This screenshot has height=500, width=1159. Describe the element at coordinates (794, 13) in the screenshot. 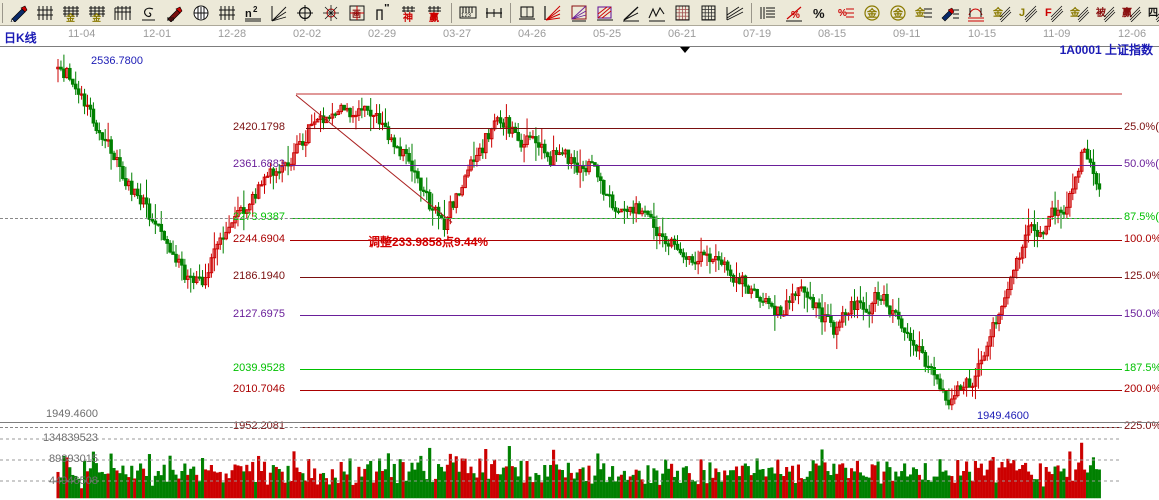

I see `percent-strike-icon: %` at that location.